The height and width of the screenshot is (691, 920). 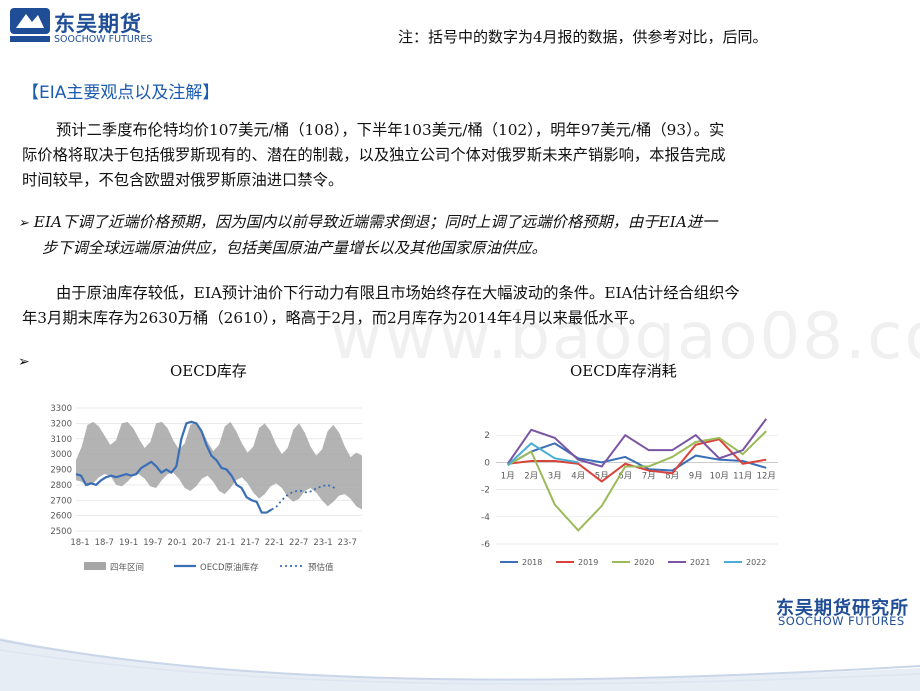 I want to click on x-tick-label: 19-7, so click(x=152, y=543).